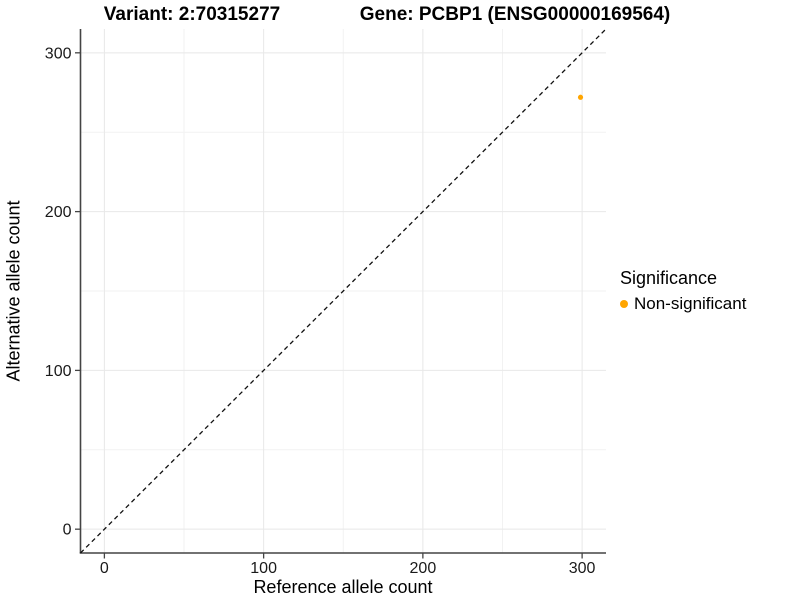 Image resolution: width=800 pixels, height=600 pixels. What do you see at coordinates (192, 14) in the screenshot?
I see `variant-title: Variant: 2:70315277` at bounding box center [192, 14].